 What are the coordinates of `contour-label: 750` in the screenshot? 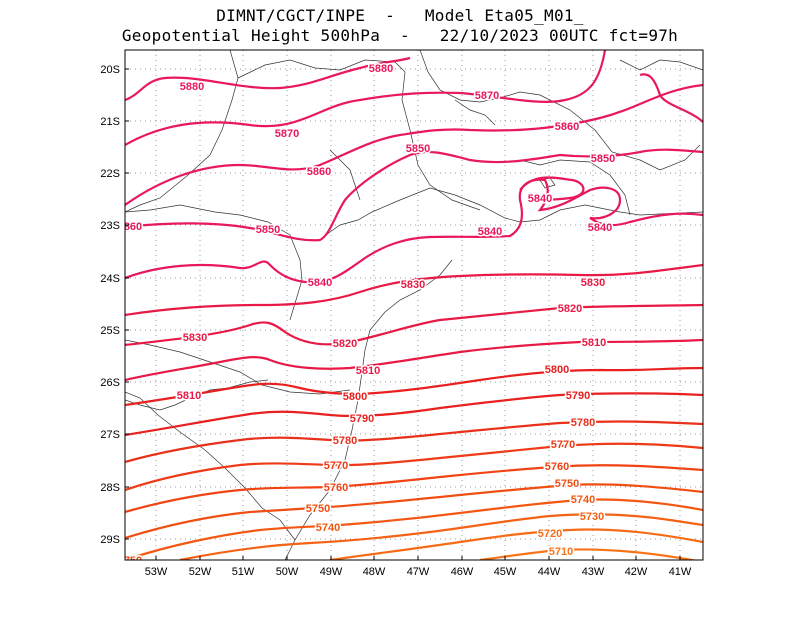 It's located at (133, 561).